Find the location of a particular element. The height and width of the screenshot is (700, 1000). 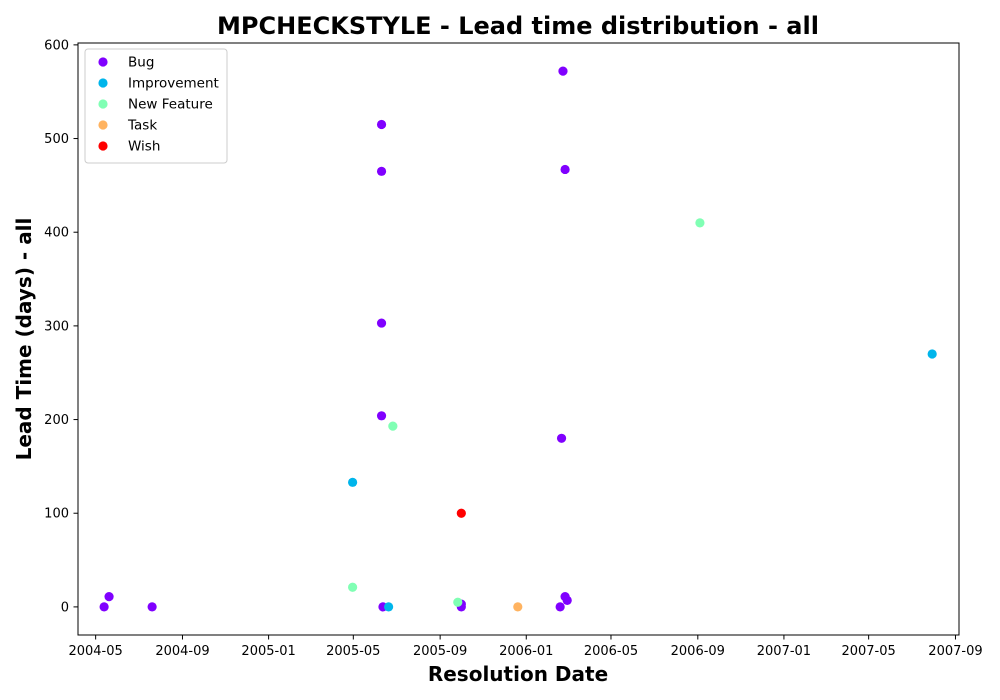

y-tick-label: 400 is located at coordinates (56, 233).